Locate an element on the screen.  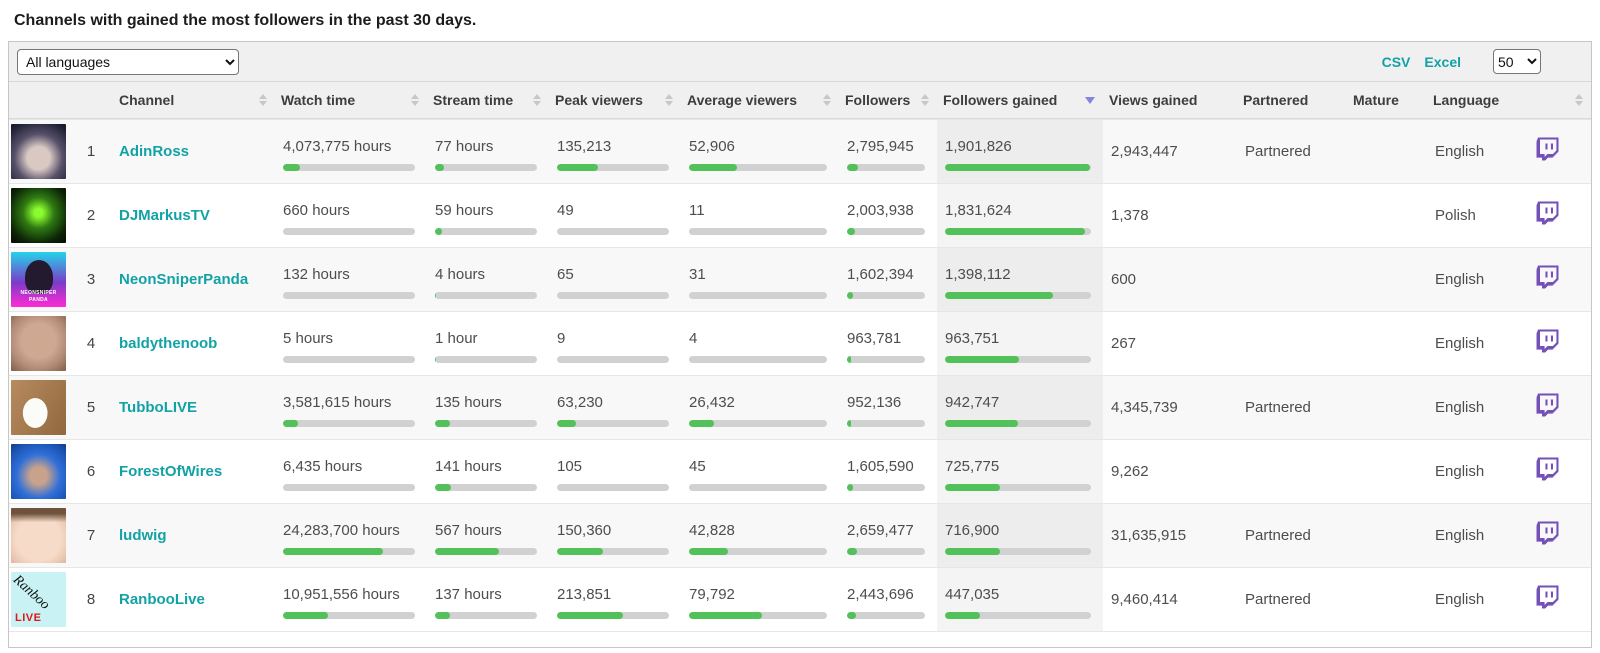
channel-link: RanbooLive is located at coordinates (162, 599).